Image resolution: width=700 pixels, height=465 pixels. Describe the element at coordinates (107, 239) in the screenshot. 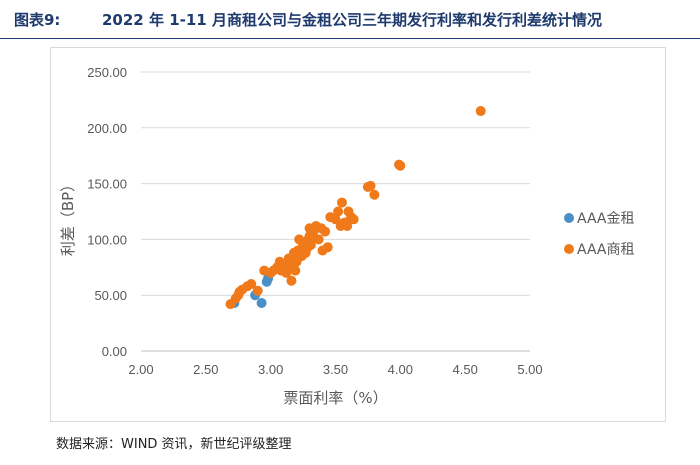

I see `y-tick-label: 100.00` at that location.